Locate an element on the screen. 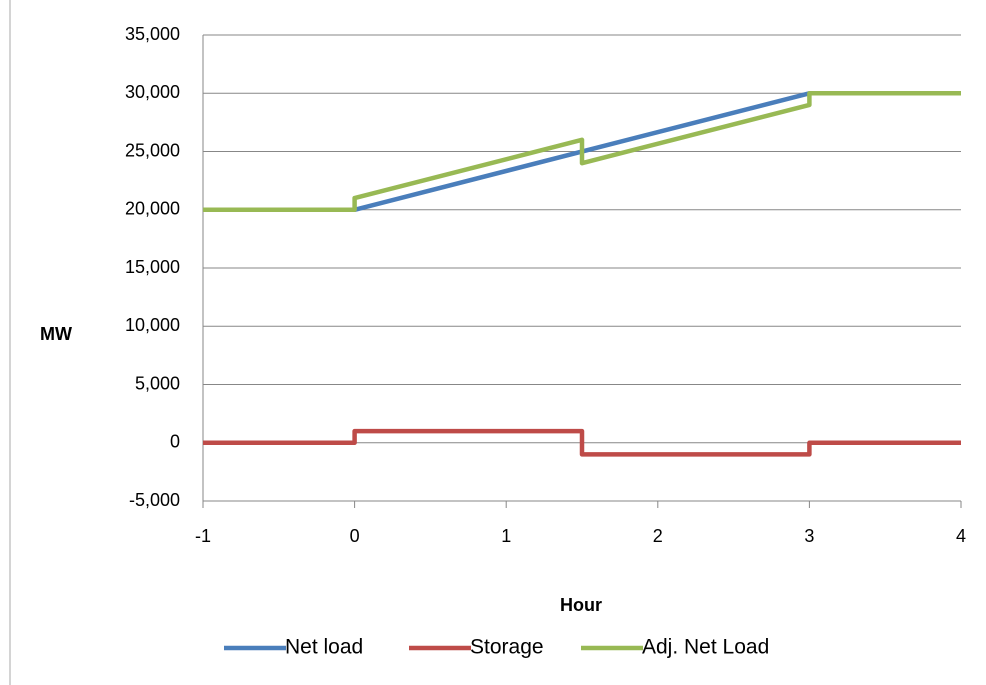 The height and width of the screenshot is (685, 986). y-tick-label: 15,000 is located at coordinates (152, 267).